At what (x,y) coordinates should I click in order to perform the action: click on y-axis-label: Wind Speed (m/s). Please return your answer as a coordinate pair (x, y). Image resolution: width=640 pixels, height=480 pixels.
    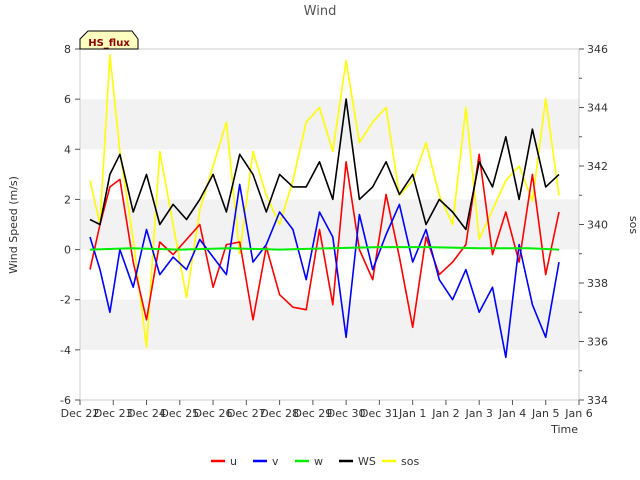
    Looking at the image, I should click on (13, 225).